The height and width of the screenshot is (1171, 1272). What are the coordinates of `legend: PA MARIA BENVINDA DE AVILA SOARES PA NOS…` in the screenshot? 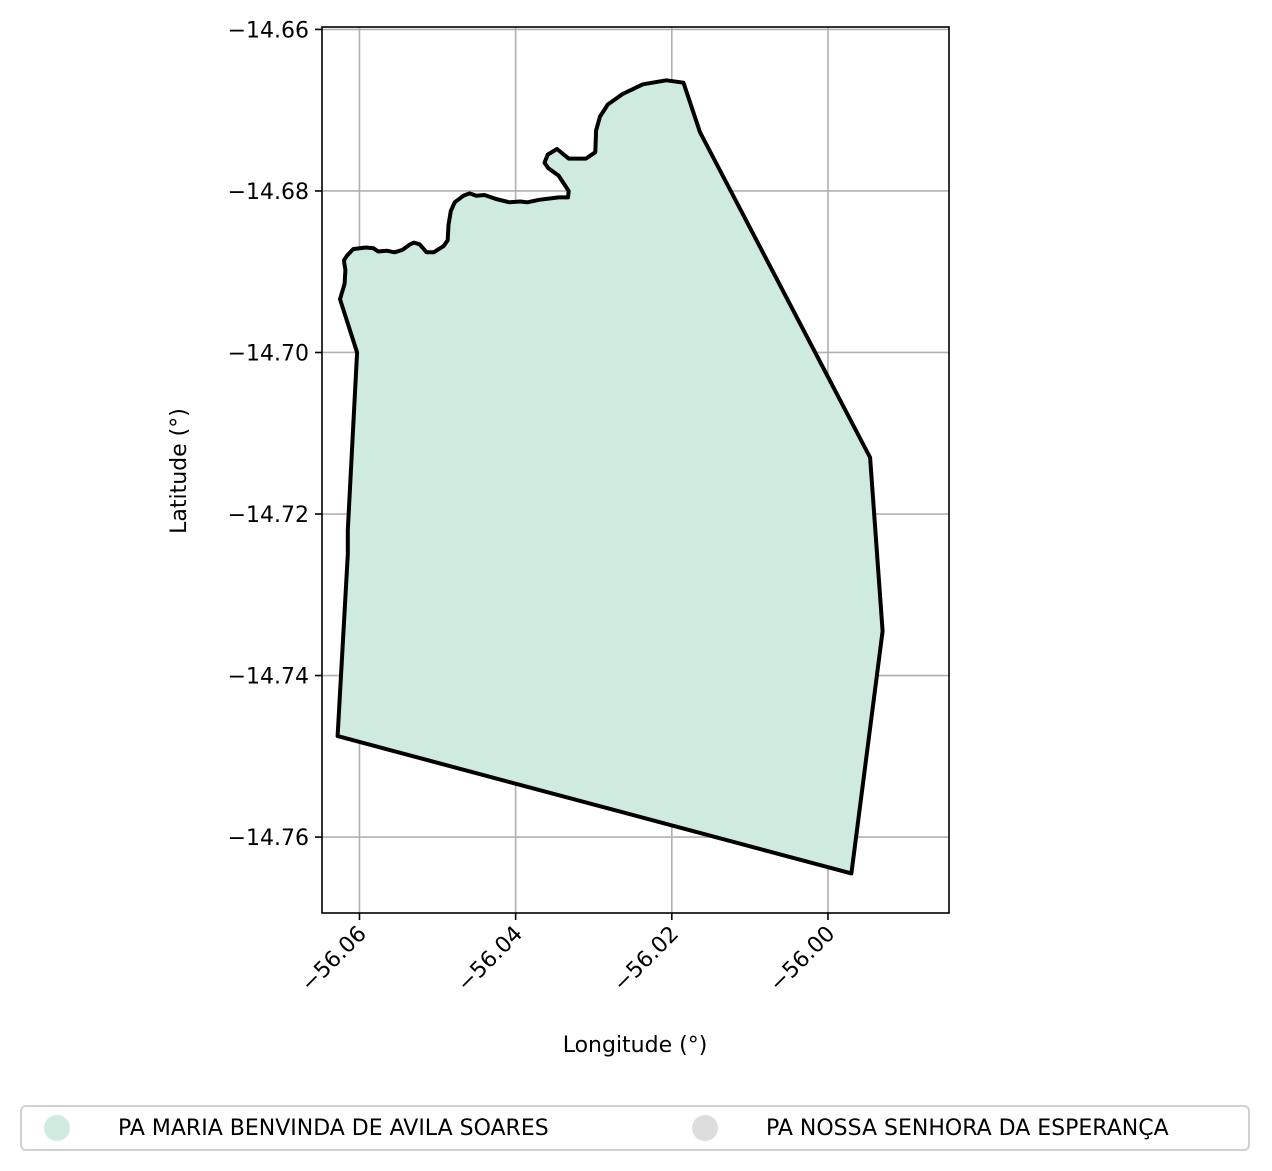 It's located at (635, 1128).